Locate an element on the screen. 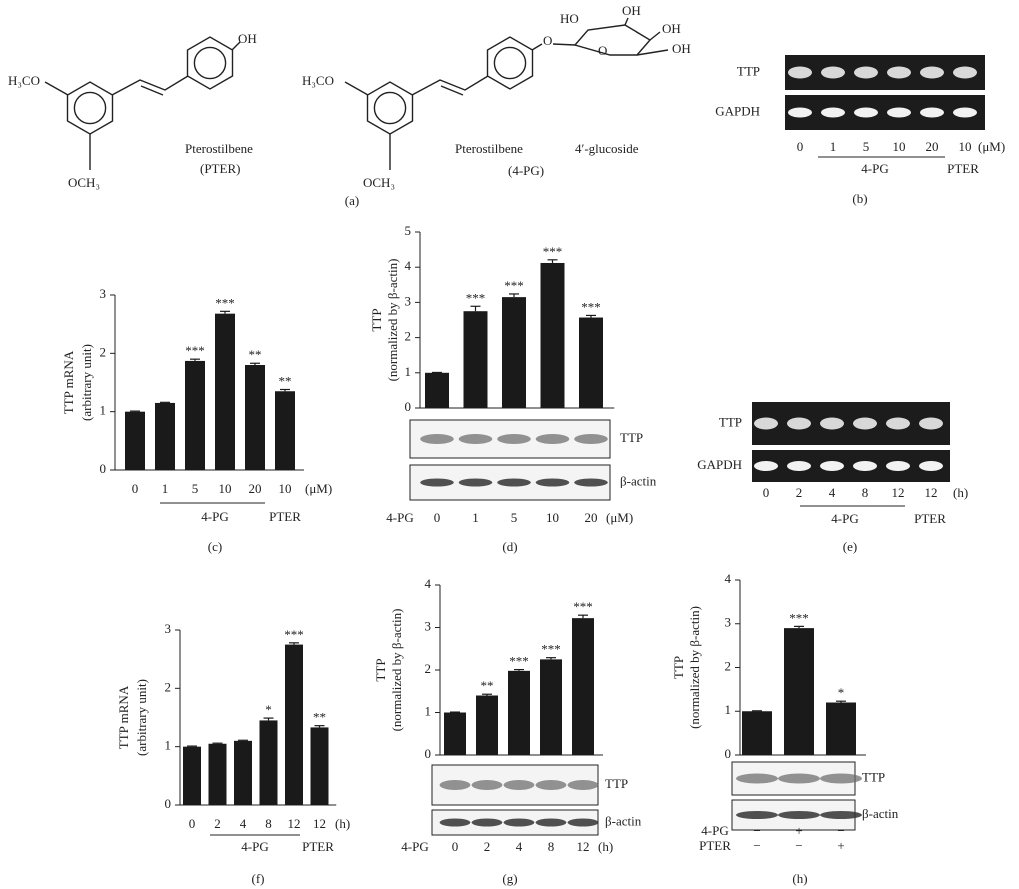 Image resolution: width=1019 pixels, height=889 pixels. chem-label: OH is located at coordinates (247, 38).